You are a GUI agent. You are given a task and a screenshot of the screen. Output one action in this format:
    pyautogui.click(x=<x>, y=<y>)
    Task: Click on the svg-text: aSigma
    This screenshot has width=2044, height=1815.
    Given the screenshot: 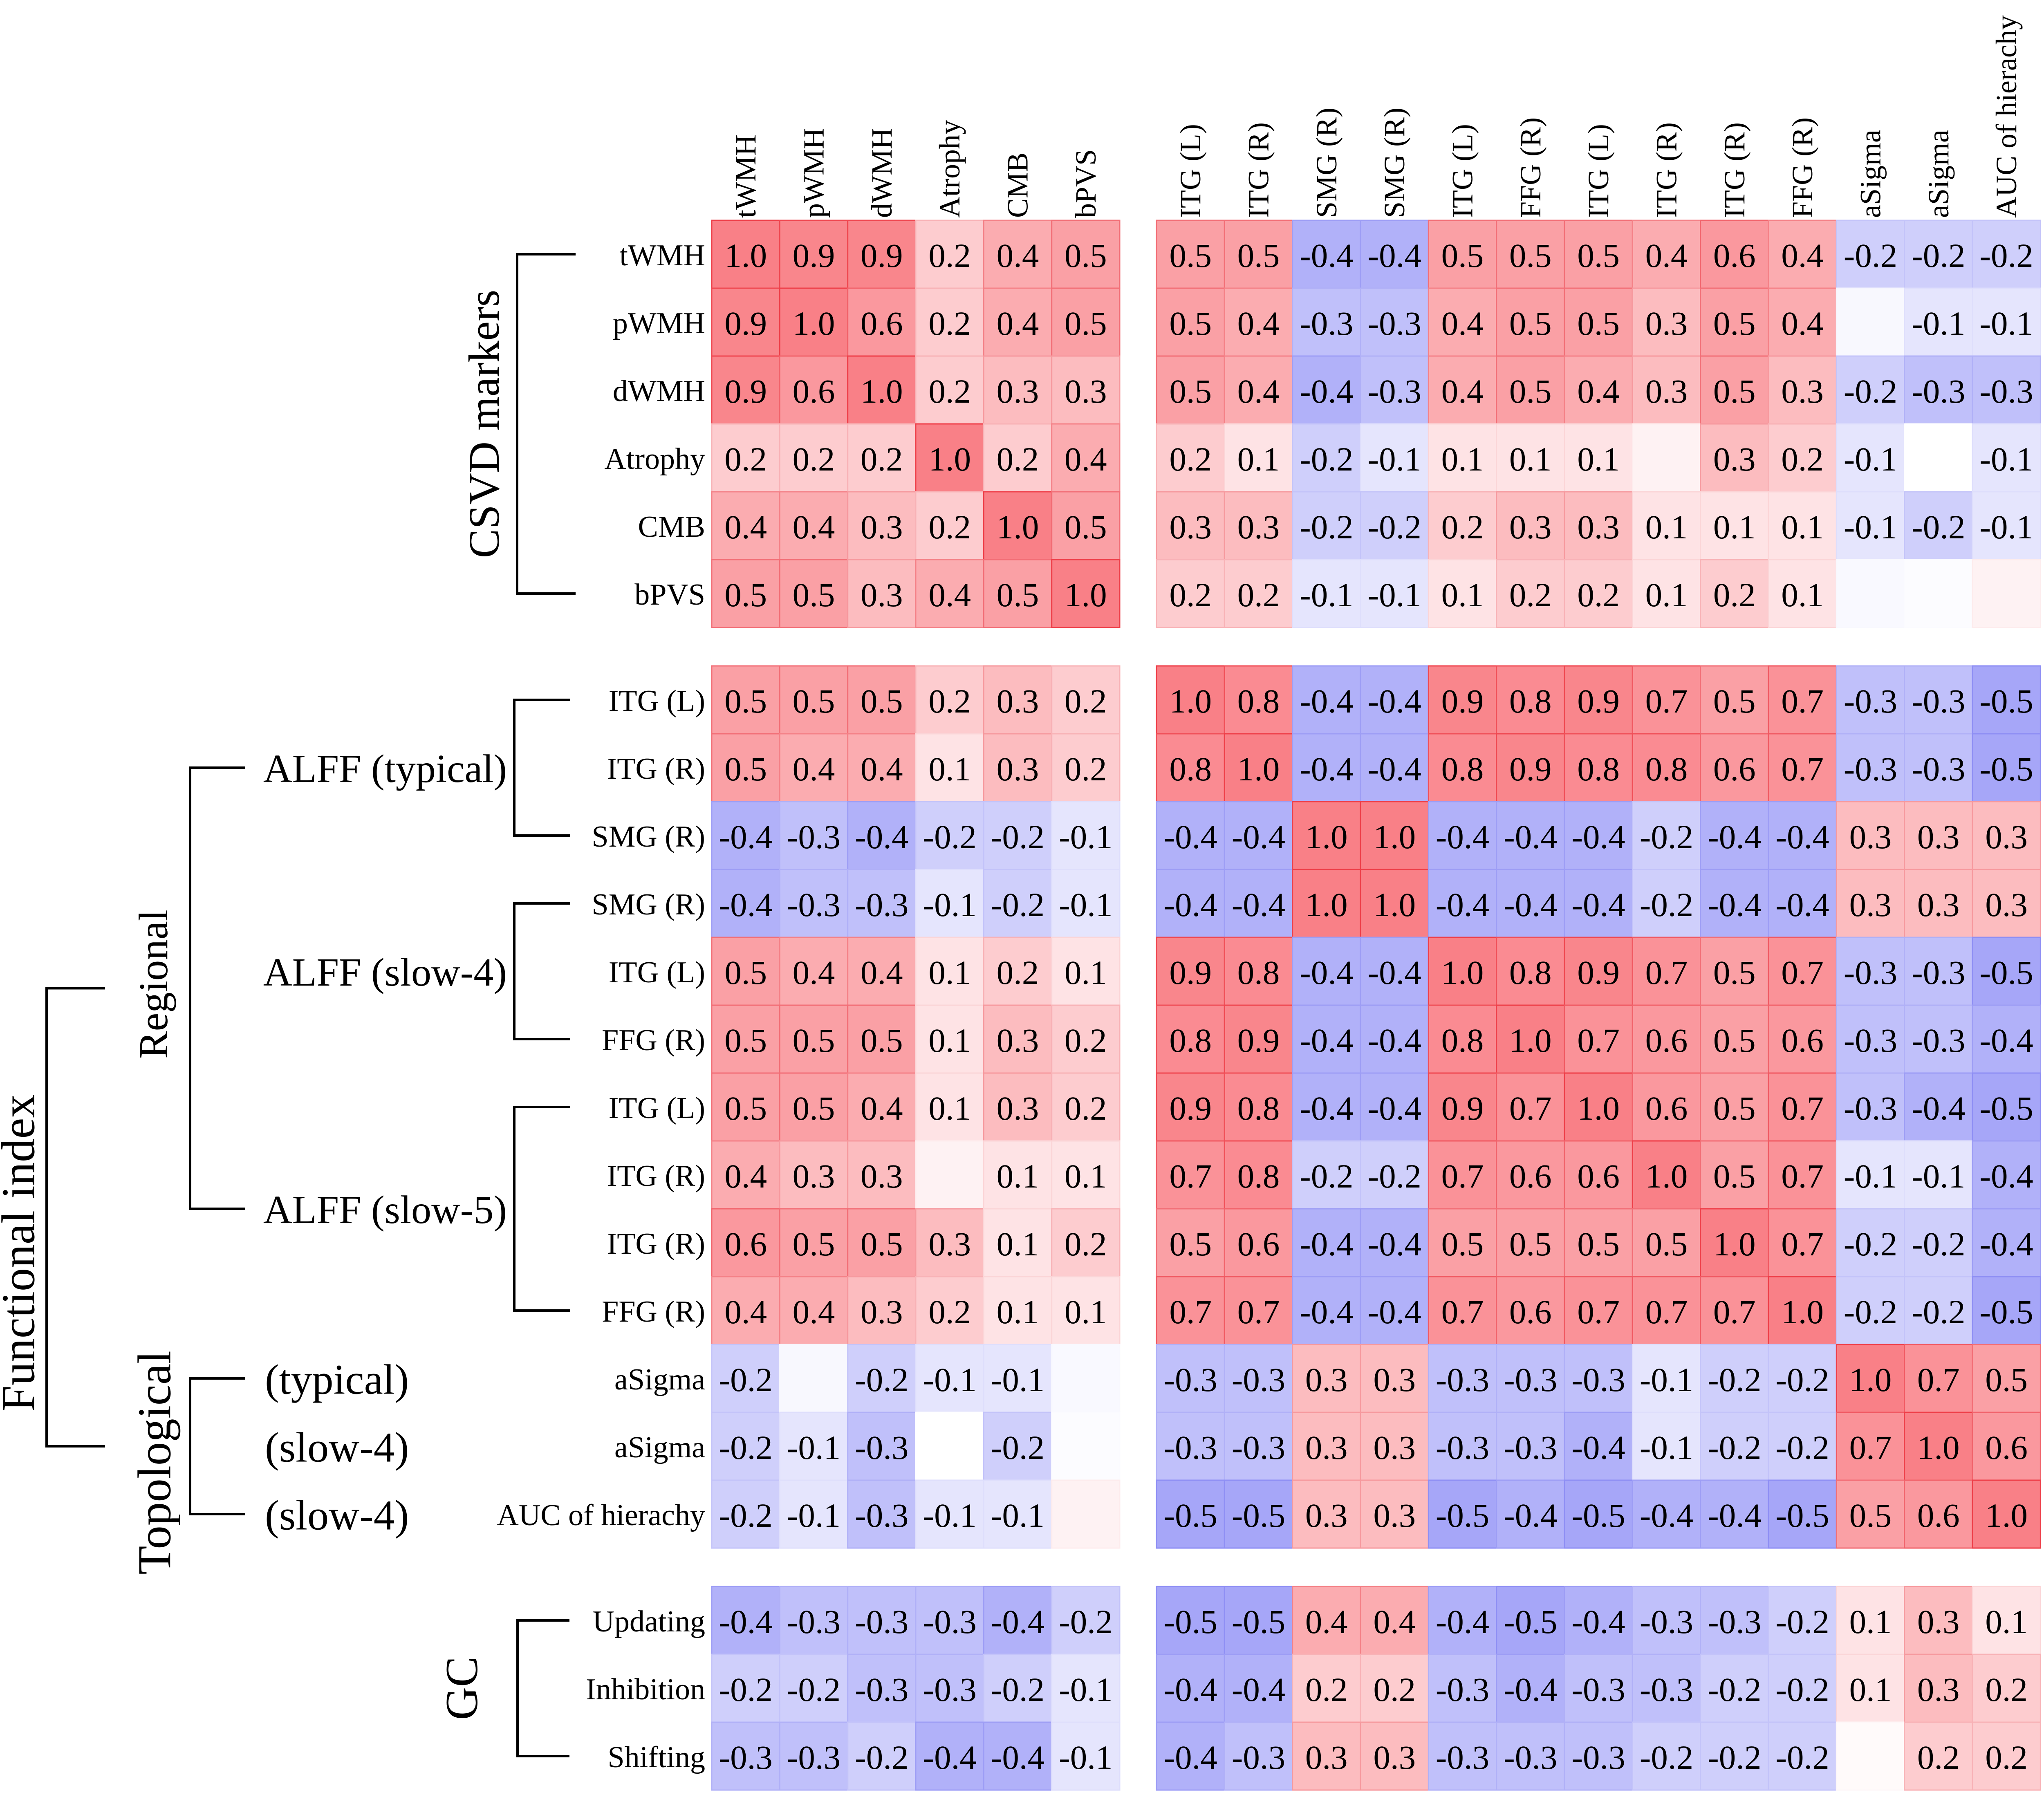 What is the action you would take?
    pyautogui.click(x=1871, y=174)
    